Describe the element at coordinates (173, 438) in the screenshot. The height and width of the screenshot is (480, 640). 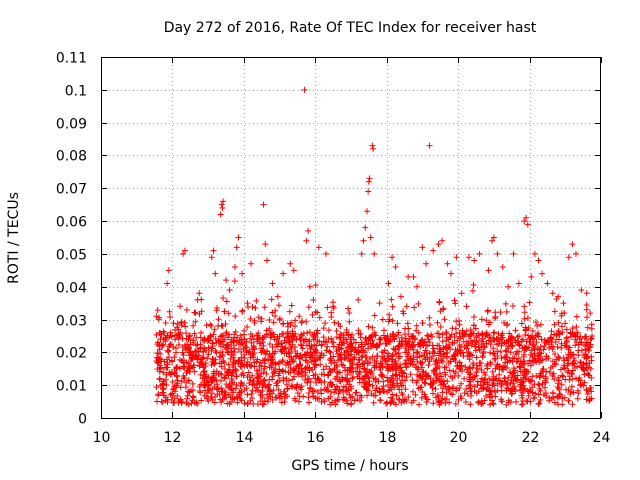
I see `x-tick-label: 12` at that location.